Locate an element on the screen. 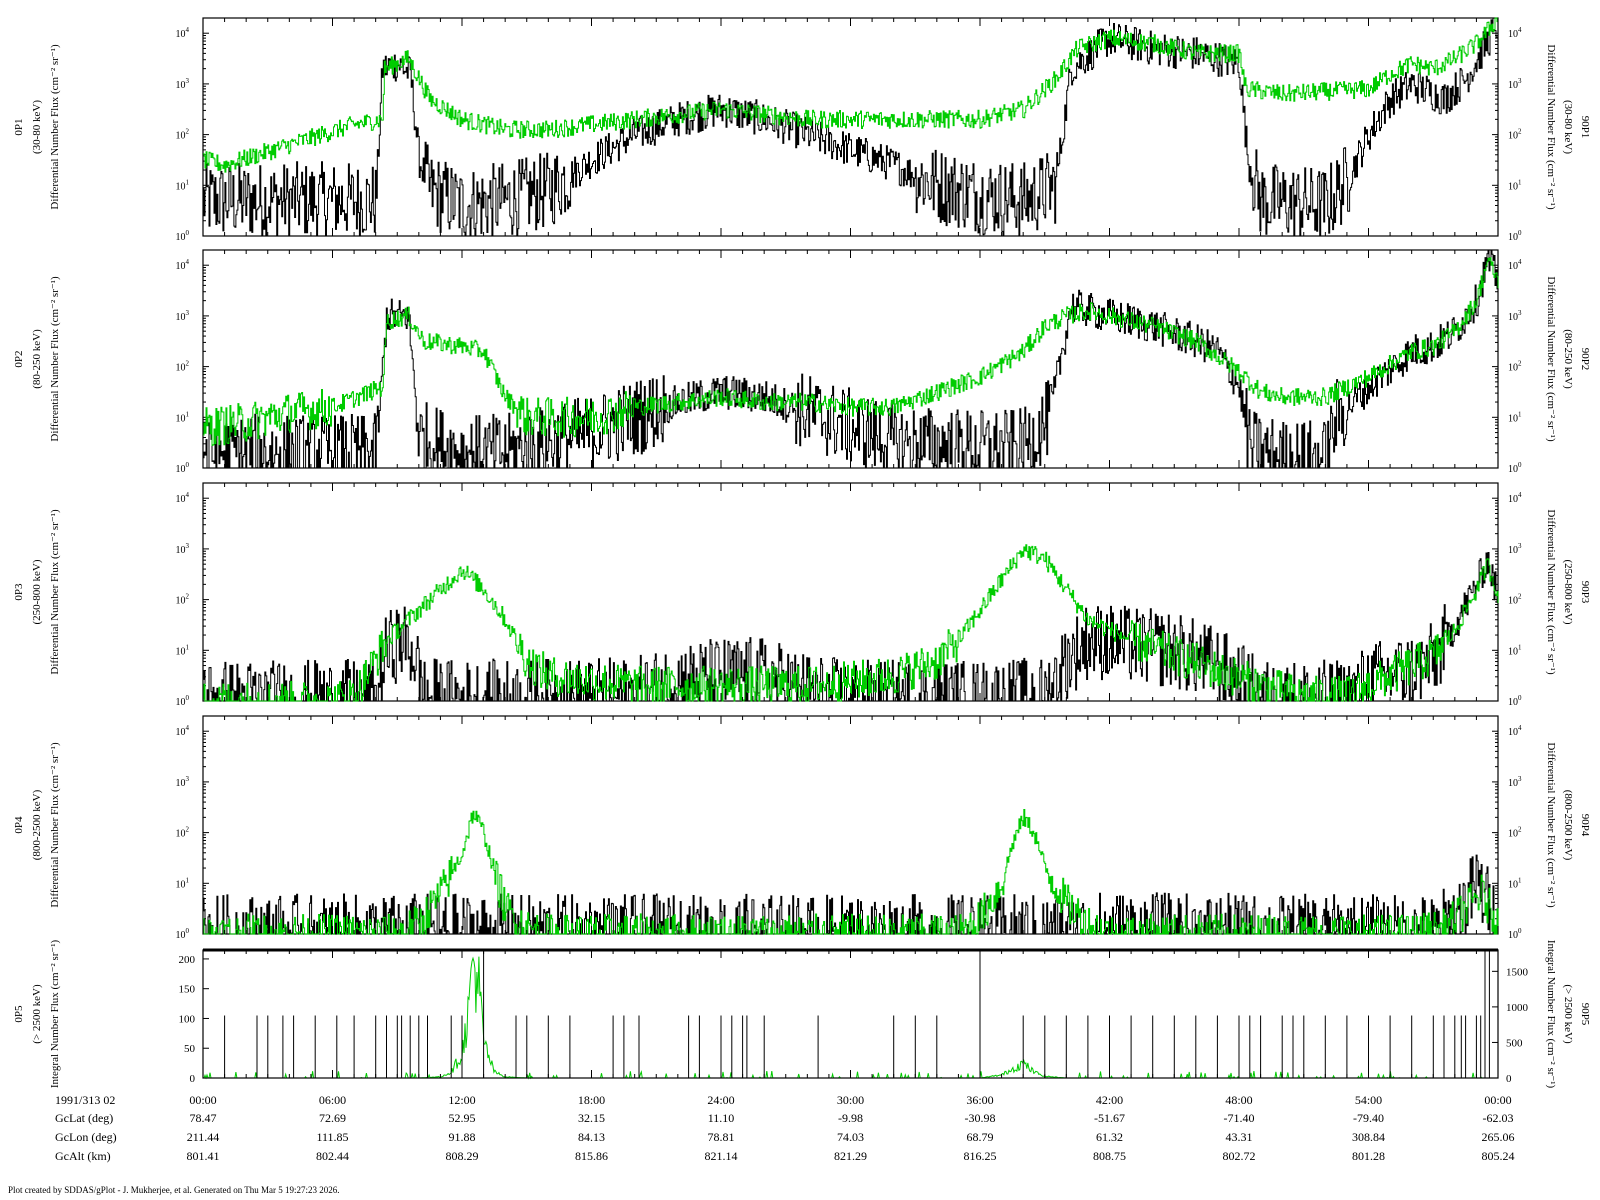 This screenshot has width=1600, height=1200. panel-3-left-label: Differential Number Flux (cm⁻² sr⁻¹) is located at coordinates (55, 592).